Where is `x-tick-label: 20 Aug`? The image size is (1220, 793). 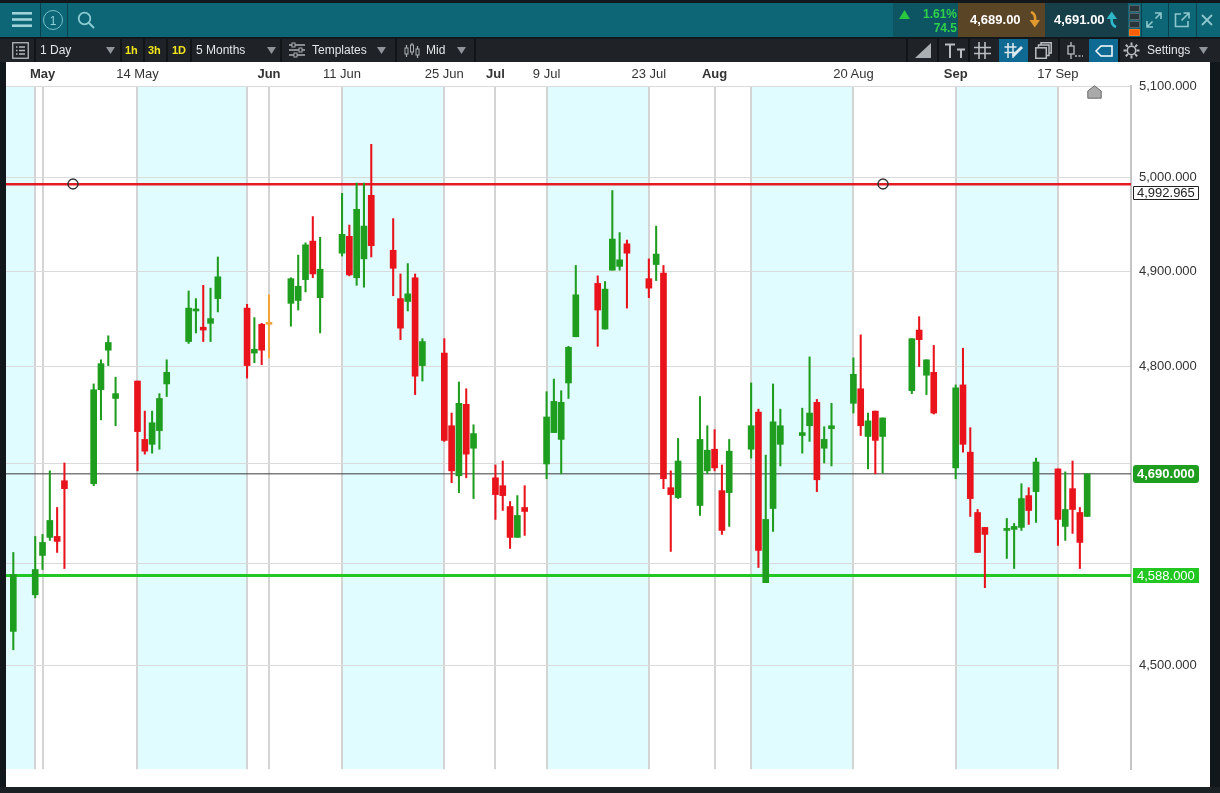 x-tick-label: 20 Aug is located at coordinates (853, 73).